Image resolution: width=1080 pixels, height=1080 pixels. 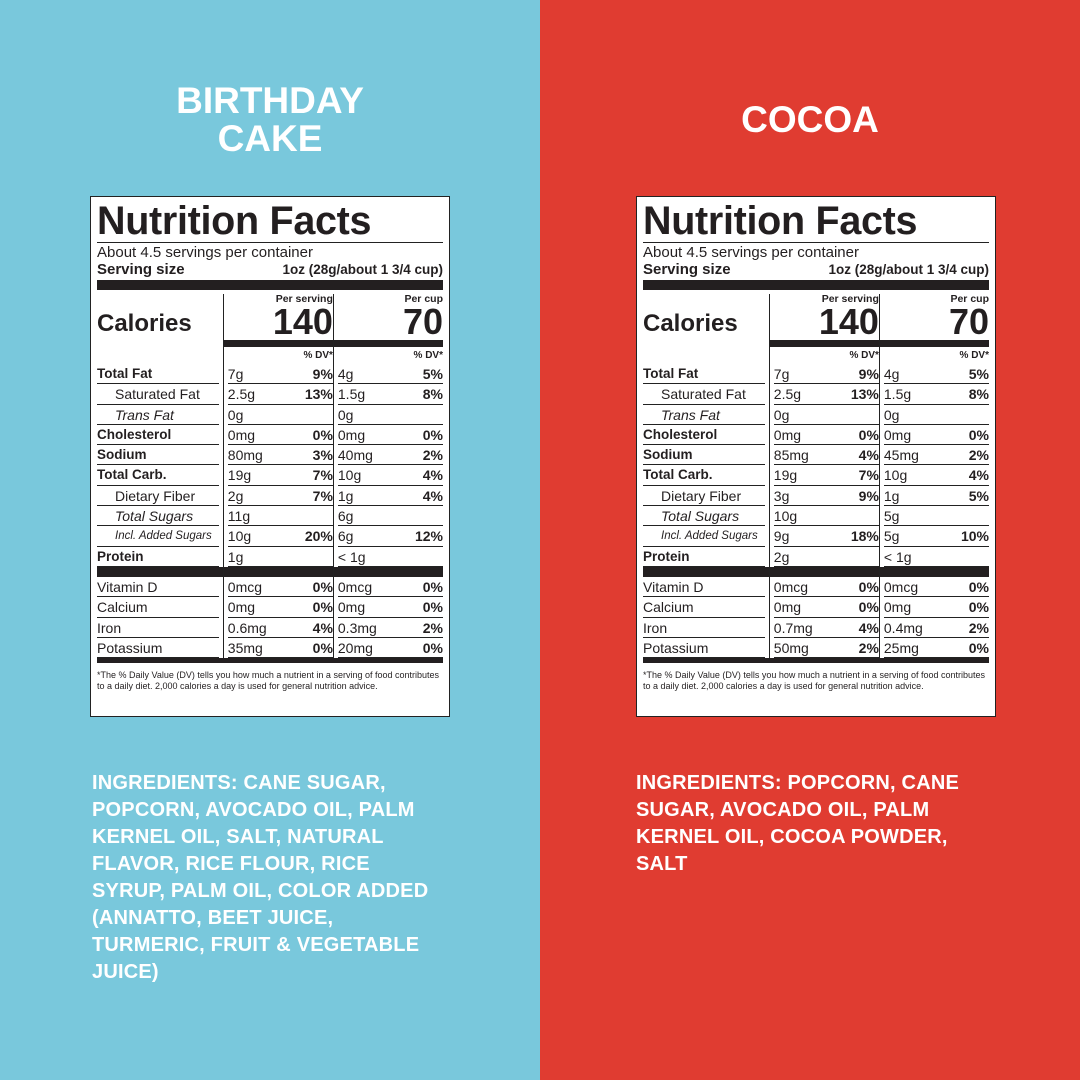 What do you see at coordinates (978, 394) in the screenshot?
I see `daily-value: 8%` at bounding box center [978, 394].